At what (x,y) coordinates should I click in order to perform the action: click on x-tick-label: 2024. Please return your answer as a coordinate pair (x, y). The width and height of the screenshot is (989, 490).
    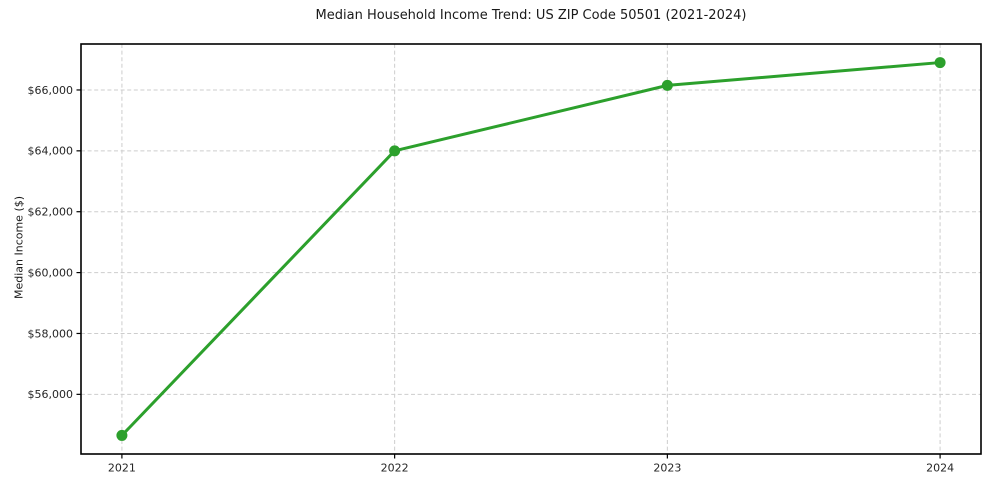
    Looking at the image, I should click on (940, 468).